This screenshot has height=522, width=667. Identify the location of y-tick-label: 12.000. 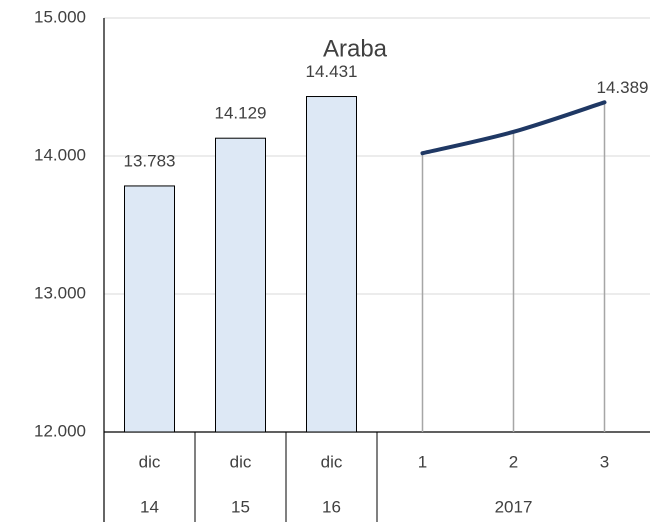
(60, 430).